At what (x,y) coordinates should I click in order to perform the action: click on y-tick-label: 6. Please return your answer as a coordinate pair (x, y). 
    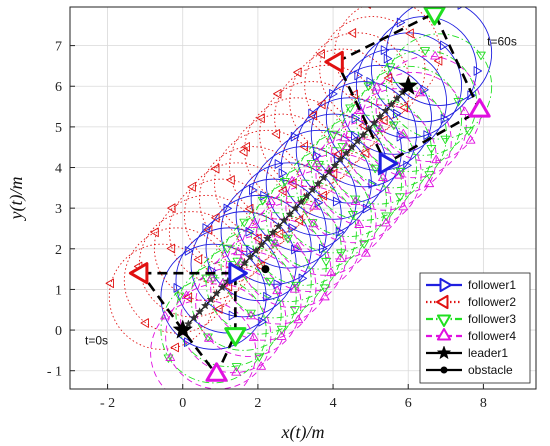
    Looking at the image, I should click on (58, 87).